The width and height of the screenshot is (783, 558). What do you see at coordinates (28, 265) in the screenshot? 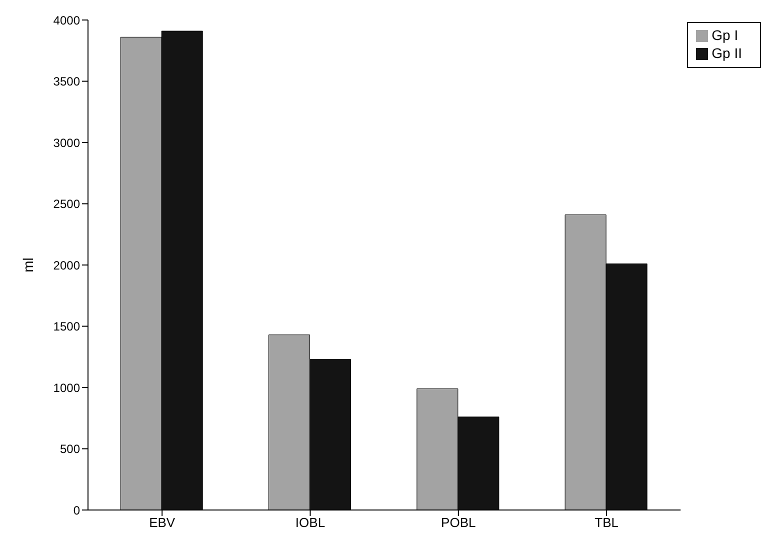
I see `y-axis-title: ml` at bounding box center [28, 265].